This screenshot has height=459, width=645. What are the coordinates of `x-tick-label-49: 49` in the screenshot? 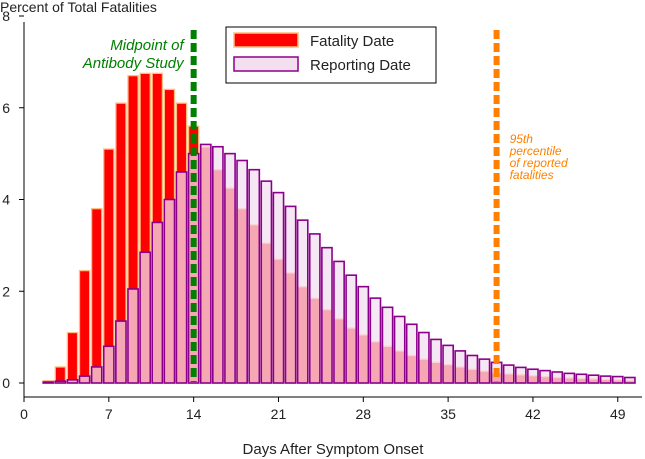 It's located at (618, 414).